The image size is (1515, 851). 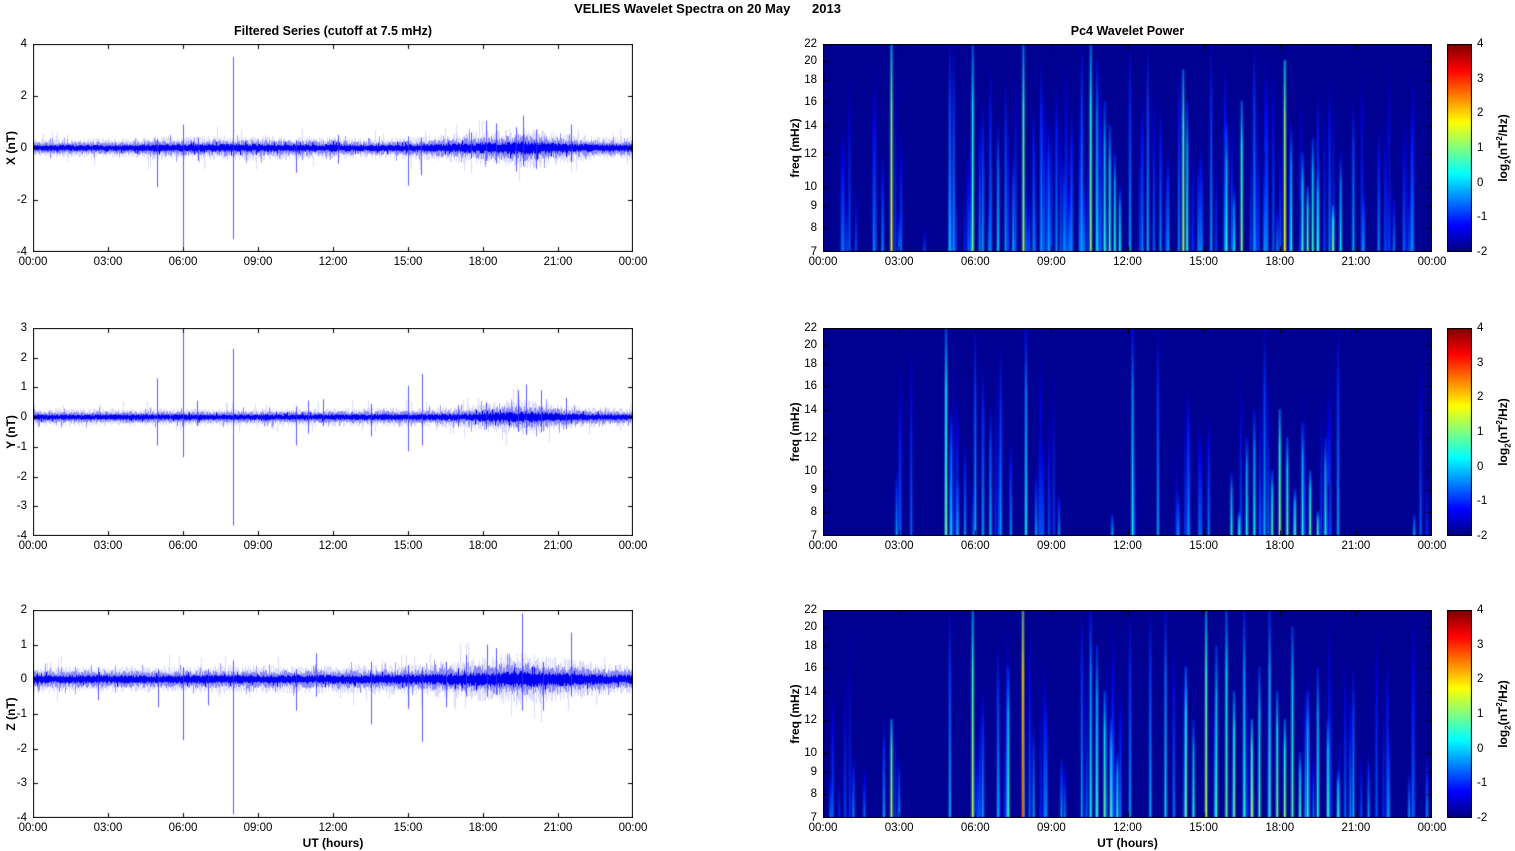 What do you see at coordinates (1480, 113) in the screenshot?
I see `colorbar-tick-label: 2` at bounding box center [1480, 113].